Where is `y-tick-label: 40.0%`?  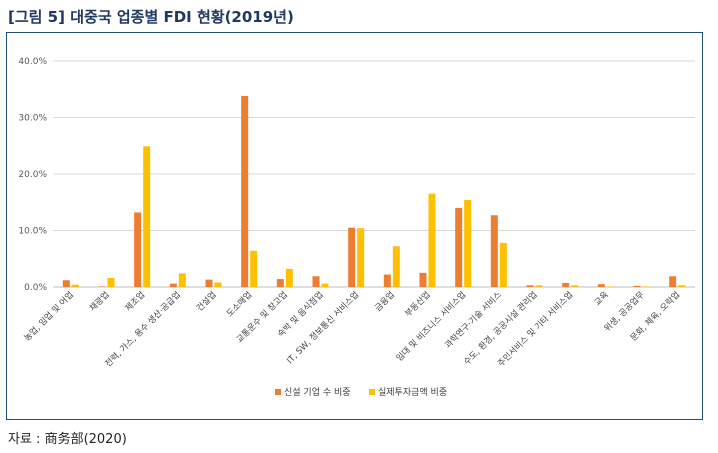
y-tick-label: 40.0% is located at coordinates (32, 62).